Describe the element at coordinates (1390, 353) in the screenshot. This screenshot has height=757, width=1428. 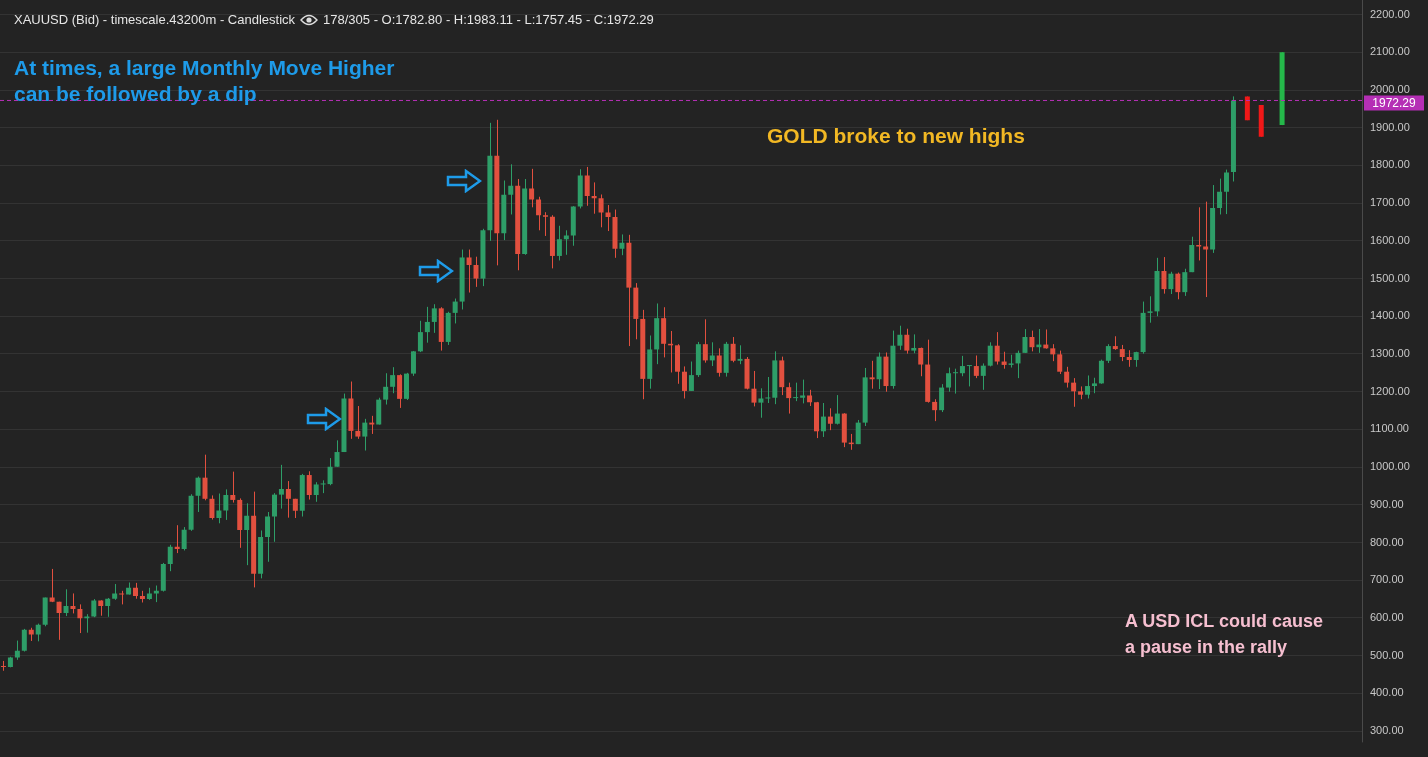
I see `y-tick-label: 1300.00` at that location.